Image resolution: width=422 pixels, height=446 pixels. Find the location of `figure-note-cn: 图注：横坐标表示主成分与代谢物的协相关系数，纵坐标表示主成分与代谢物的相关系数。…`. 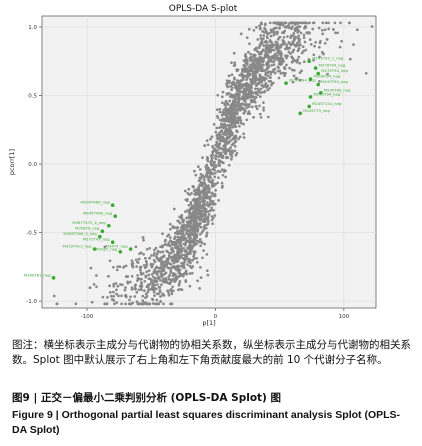

figure-note-cn: 图注：横坐标表示主成分与代谢物的协相关系数，纵坐标表示主成分与代谢物的相关系数。… is located at coordinates (211, 352).